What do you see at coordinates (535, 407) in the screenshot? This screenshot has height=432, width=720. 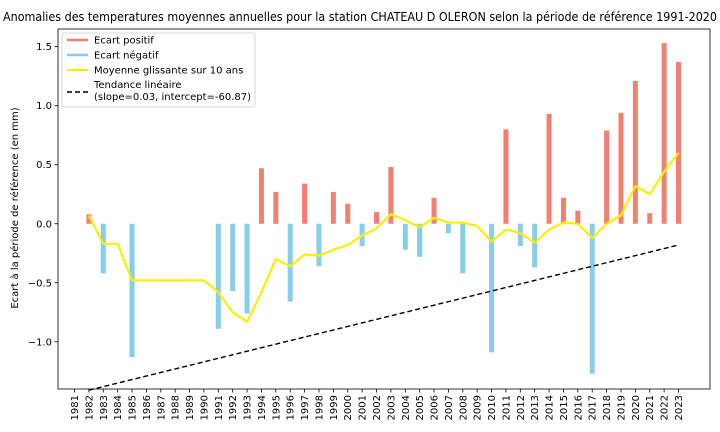 I see `x-tick-label: 2013` at bounding box center [535, 407].